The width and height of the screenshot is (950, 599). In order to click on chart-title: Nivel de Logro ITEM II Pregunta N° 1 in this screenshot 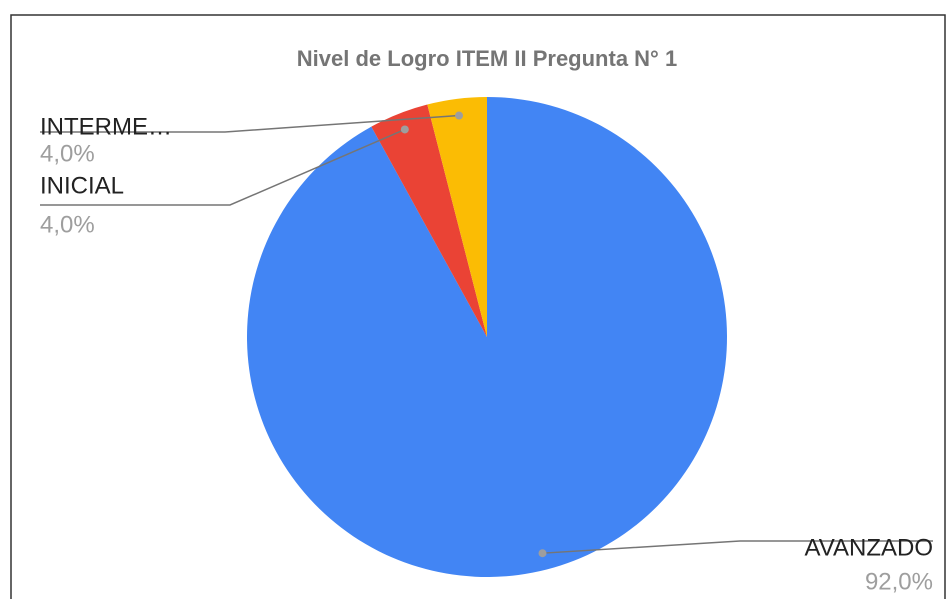, I will do `click(487, 58)`.